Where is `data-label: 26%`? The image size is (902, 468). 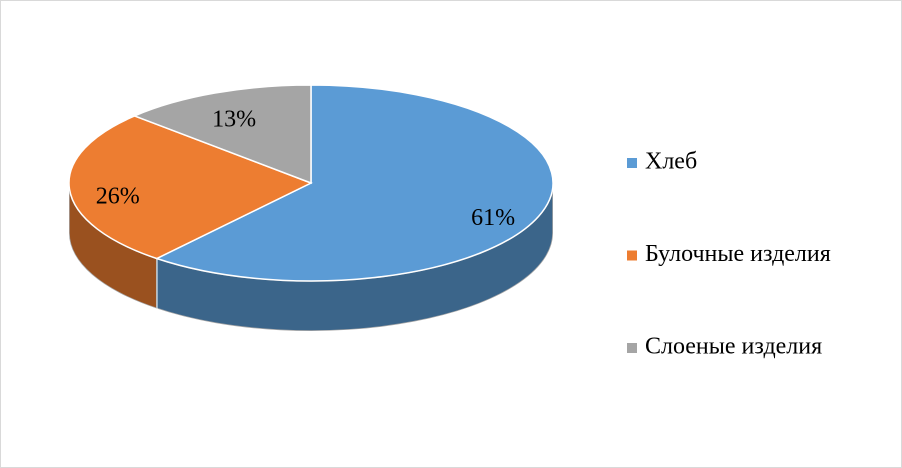
data-label: 26% is located at coordinates (118, 196).